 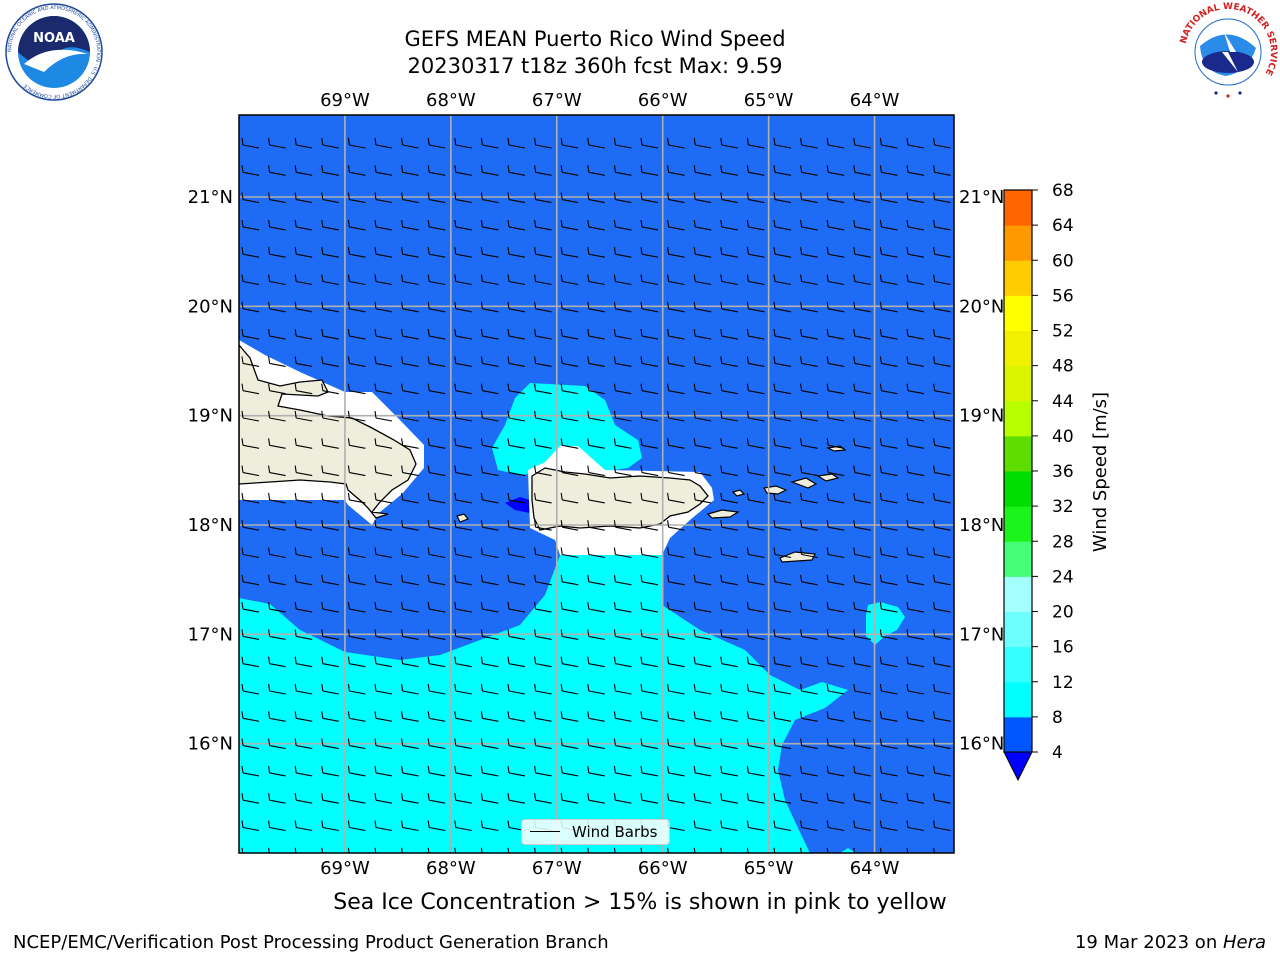 What do you see at coordinates (210, 525) in the screenshot?
I see `lat-tick-label: 18°N` at bounding box center [210, 525].